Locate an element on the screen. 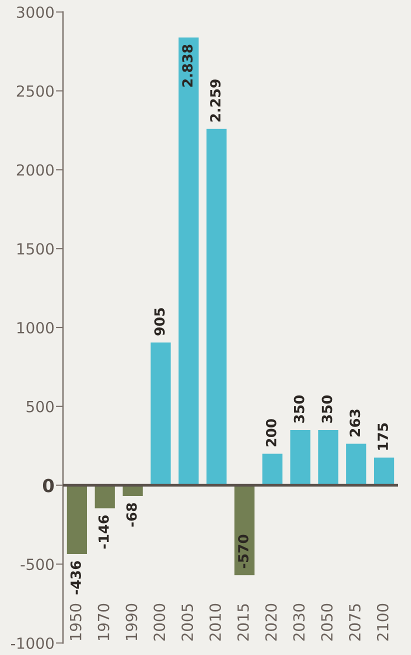 The image size is (411, 655). data-label: -146 is located at coordinates (103, 532).